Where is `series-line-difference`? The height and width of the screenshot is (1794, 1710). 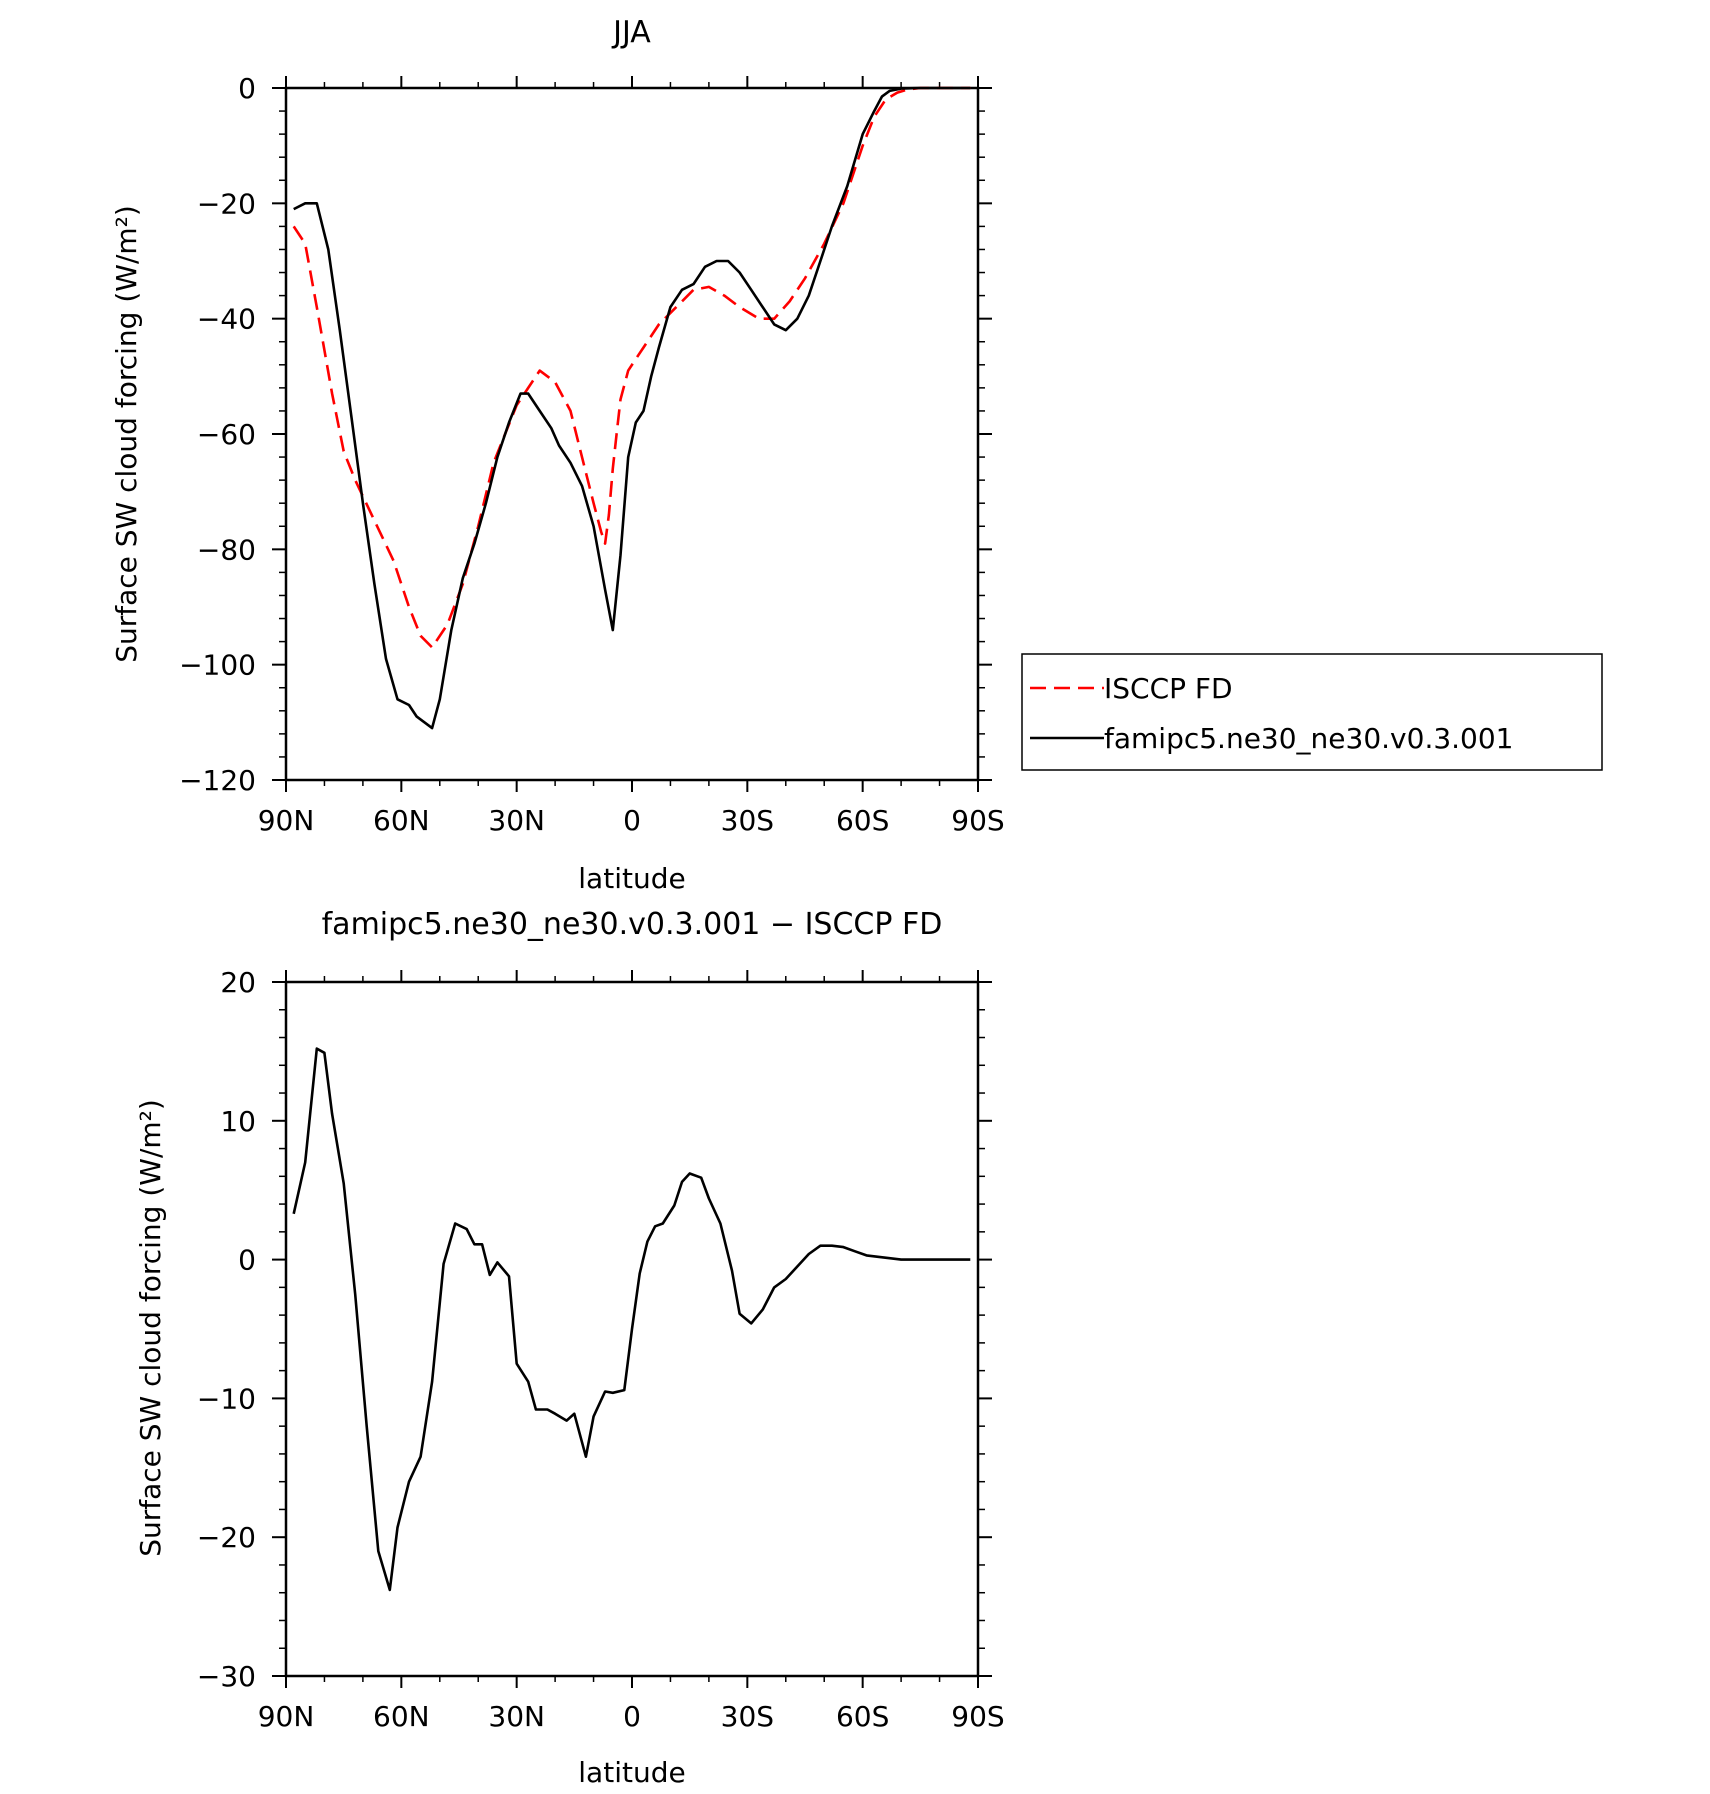 series-line-difference is located at coordinates (631, 1319).